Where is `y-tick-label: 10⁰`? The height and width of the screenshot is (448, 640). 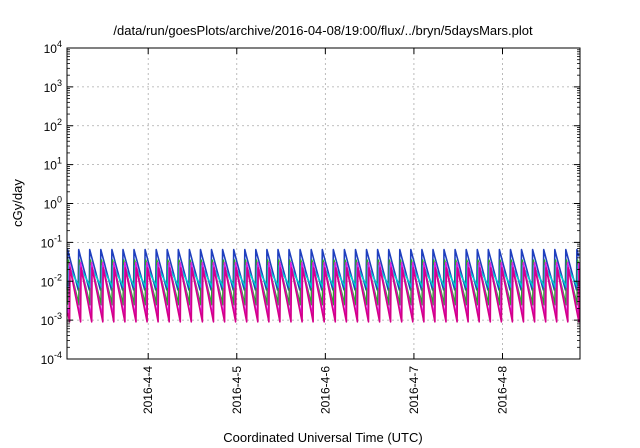
y-tick-label: 10⁰ is located at coordinates (53, 203).